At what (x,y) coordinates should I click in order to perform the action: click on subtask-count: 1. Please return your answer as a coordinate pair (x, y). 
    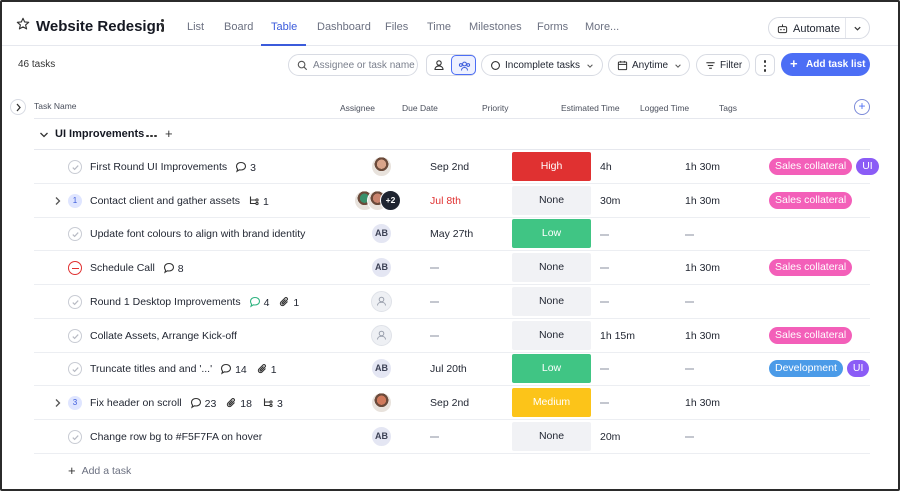
    Looking at the image, I should click on (258, 201).